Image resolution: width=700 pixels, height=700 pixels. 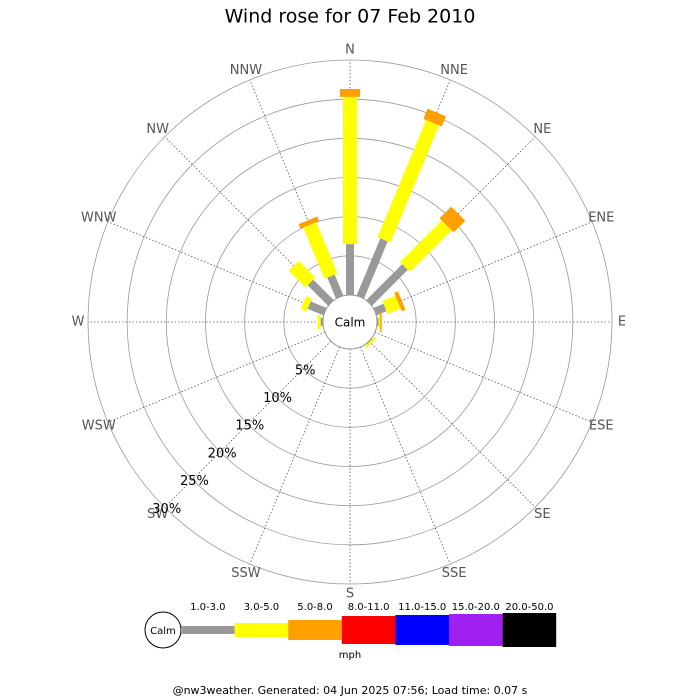 What do you see at coordinates (350, 655) in the screenshot?
I see `legend-unit: mph` at bounding box center [350, 655].